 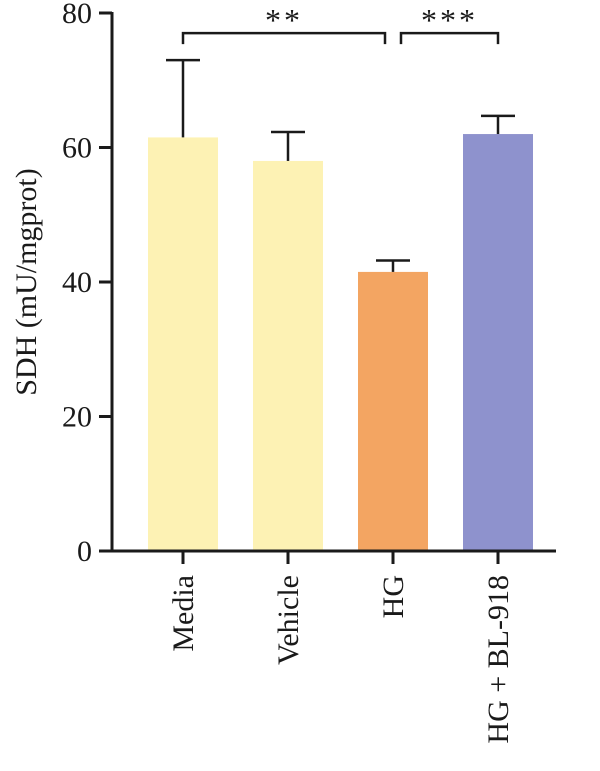 I want to click on significance-label: **, so click(x=284, y=20).